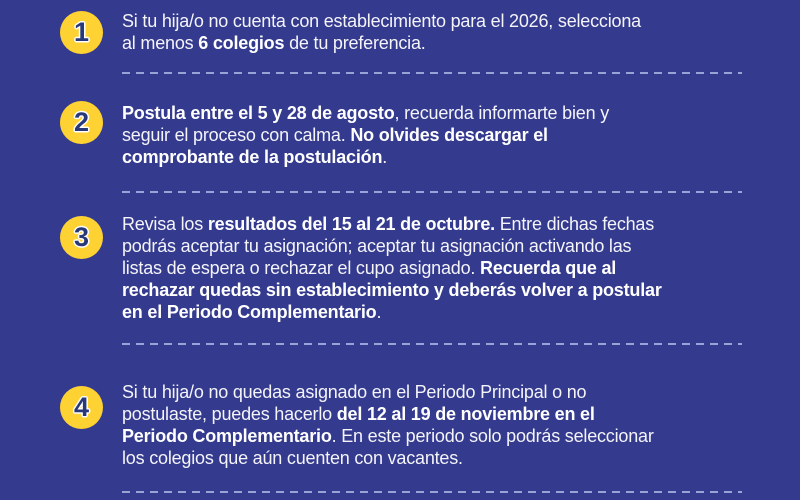  Describe the element at coordinates (249, 312) in the screenshot. I see `text-segment: en el Periodo Complementario` at that location.